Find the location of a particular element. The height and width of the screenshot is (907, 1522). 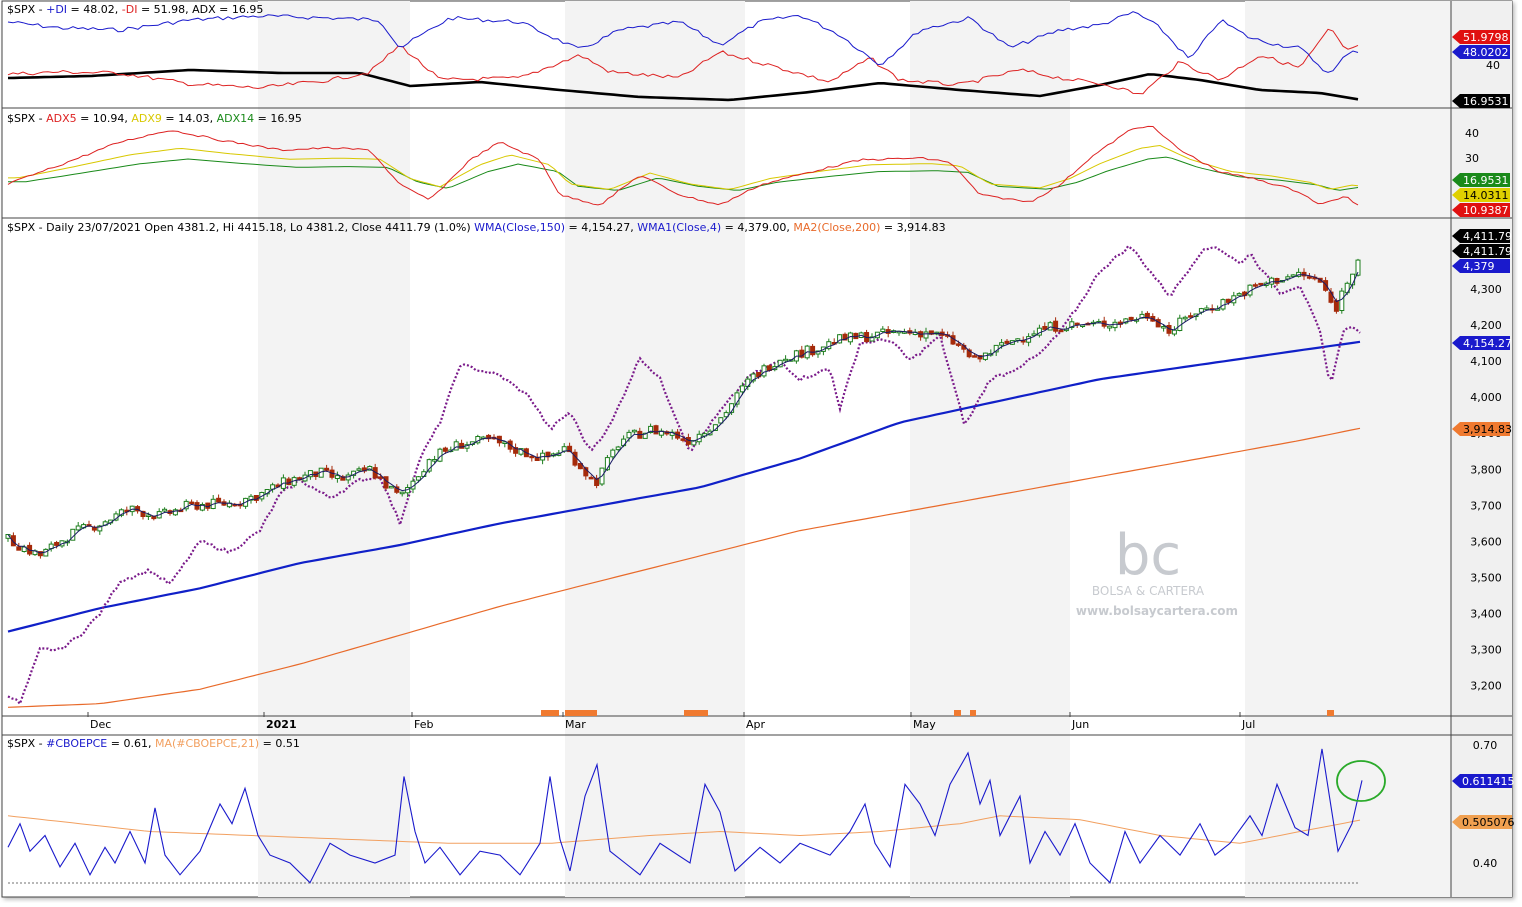

tag-ma200 is located at coordinates (1481, 429).